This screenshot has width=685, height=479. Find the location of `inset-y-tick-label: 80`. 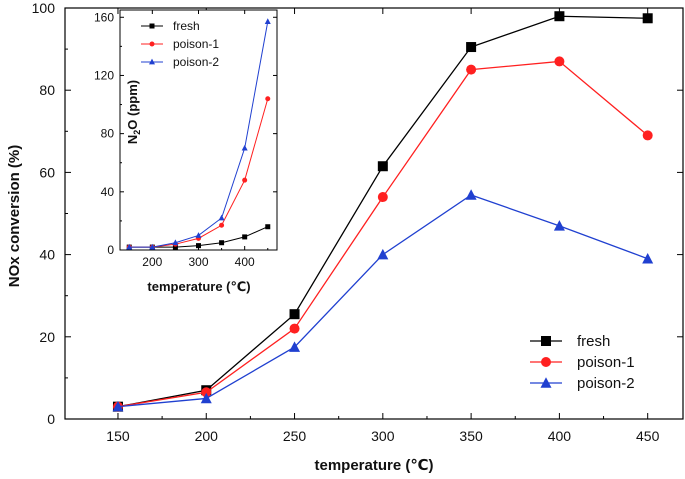

inset-y-tick-label: 80 is located at coordinates (108, 134).